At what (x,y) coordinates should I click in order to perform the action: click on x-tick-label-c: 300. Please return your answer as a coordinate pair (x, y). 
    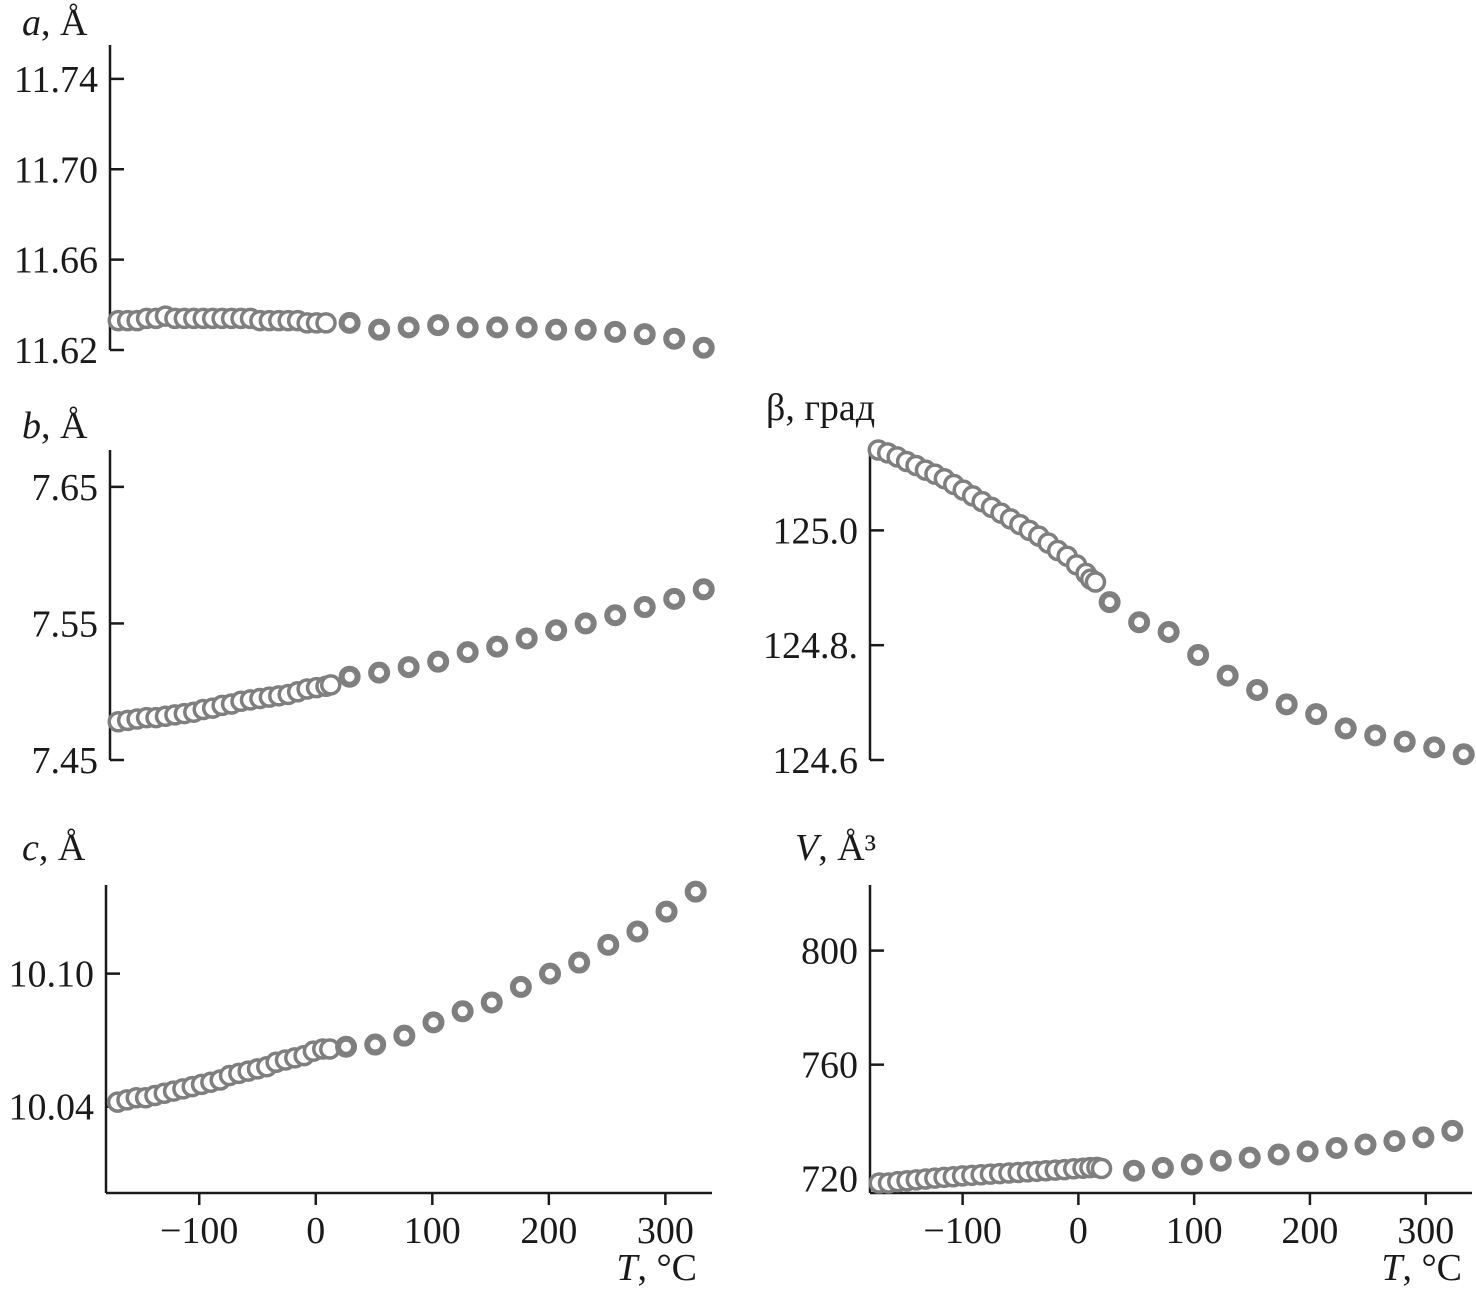
    Looking at the image, I should click on (665, 1231).